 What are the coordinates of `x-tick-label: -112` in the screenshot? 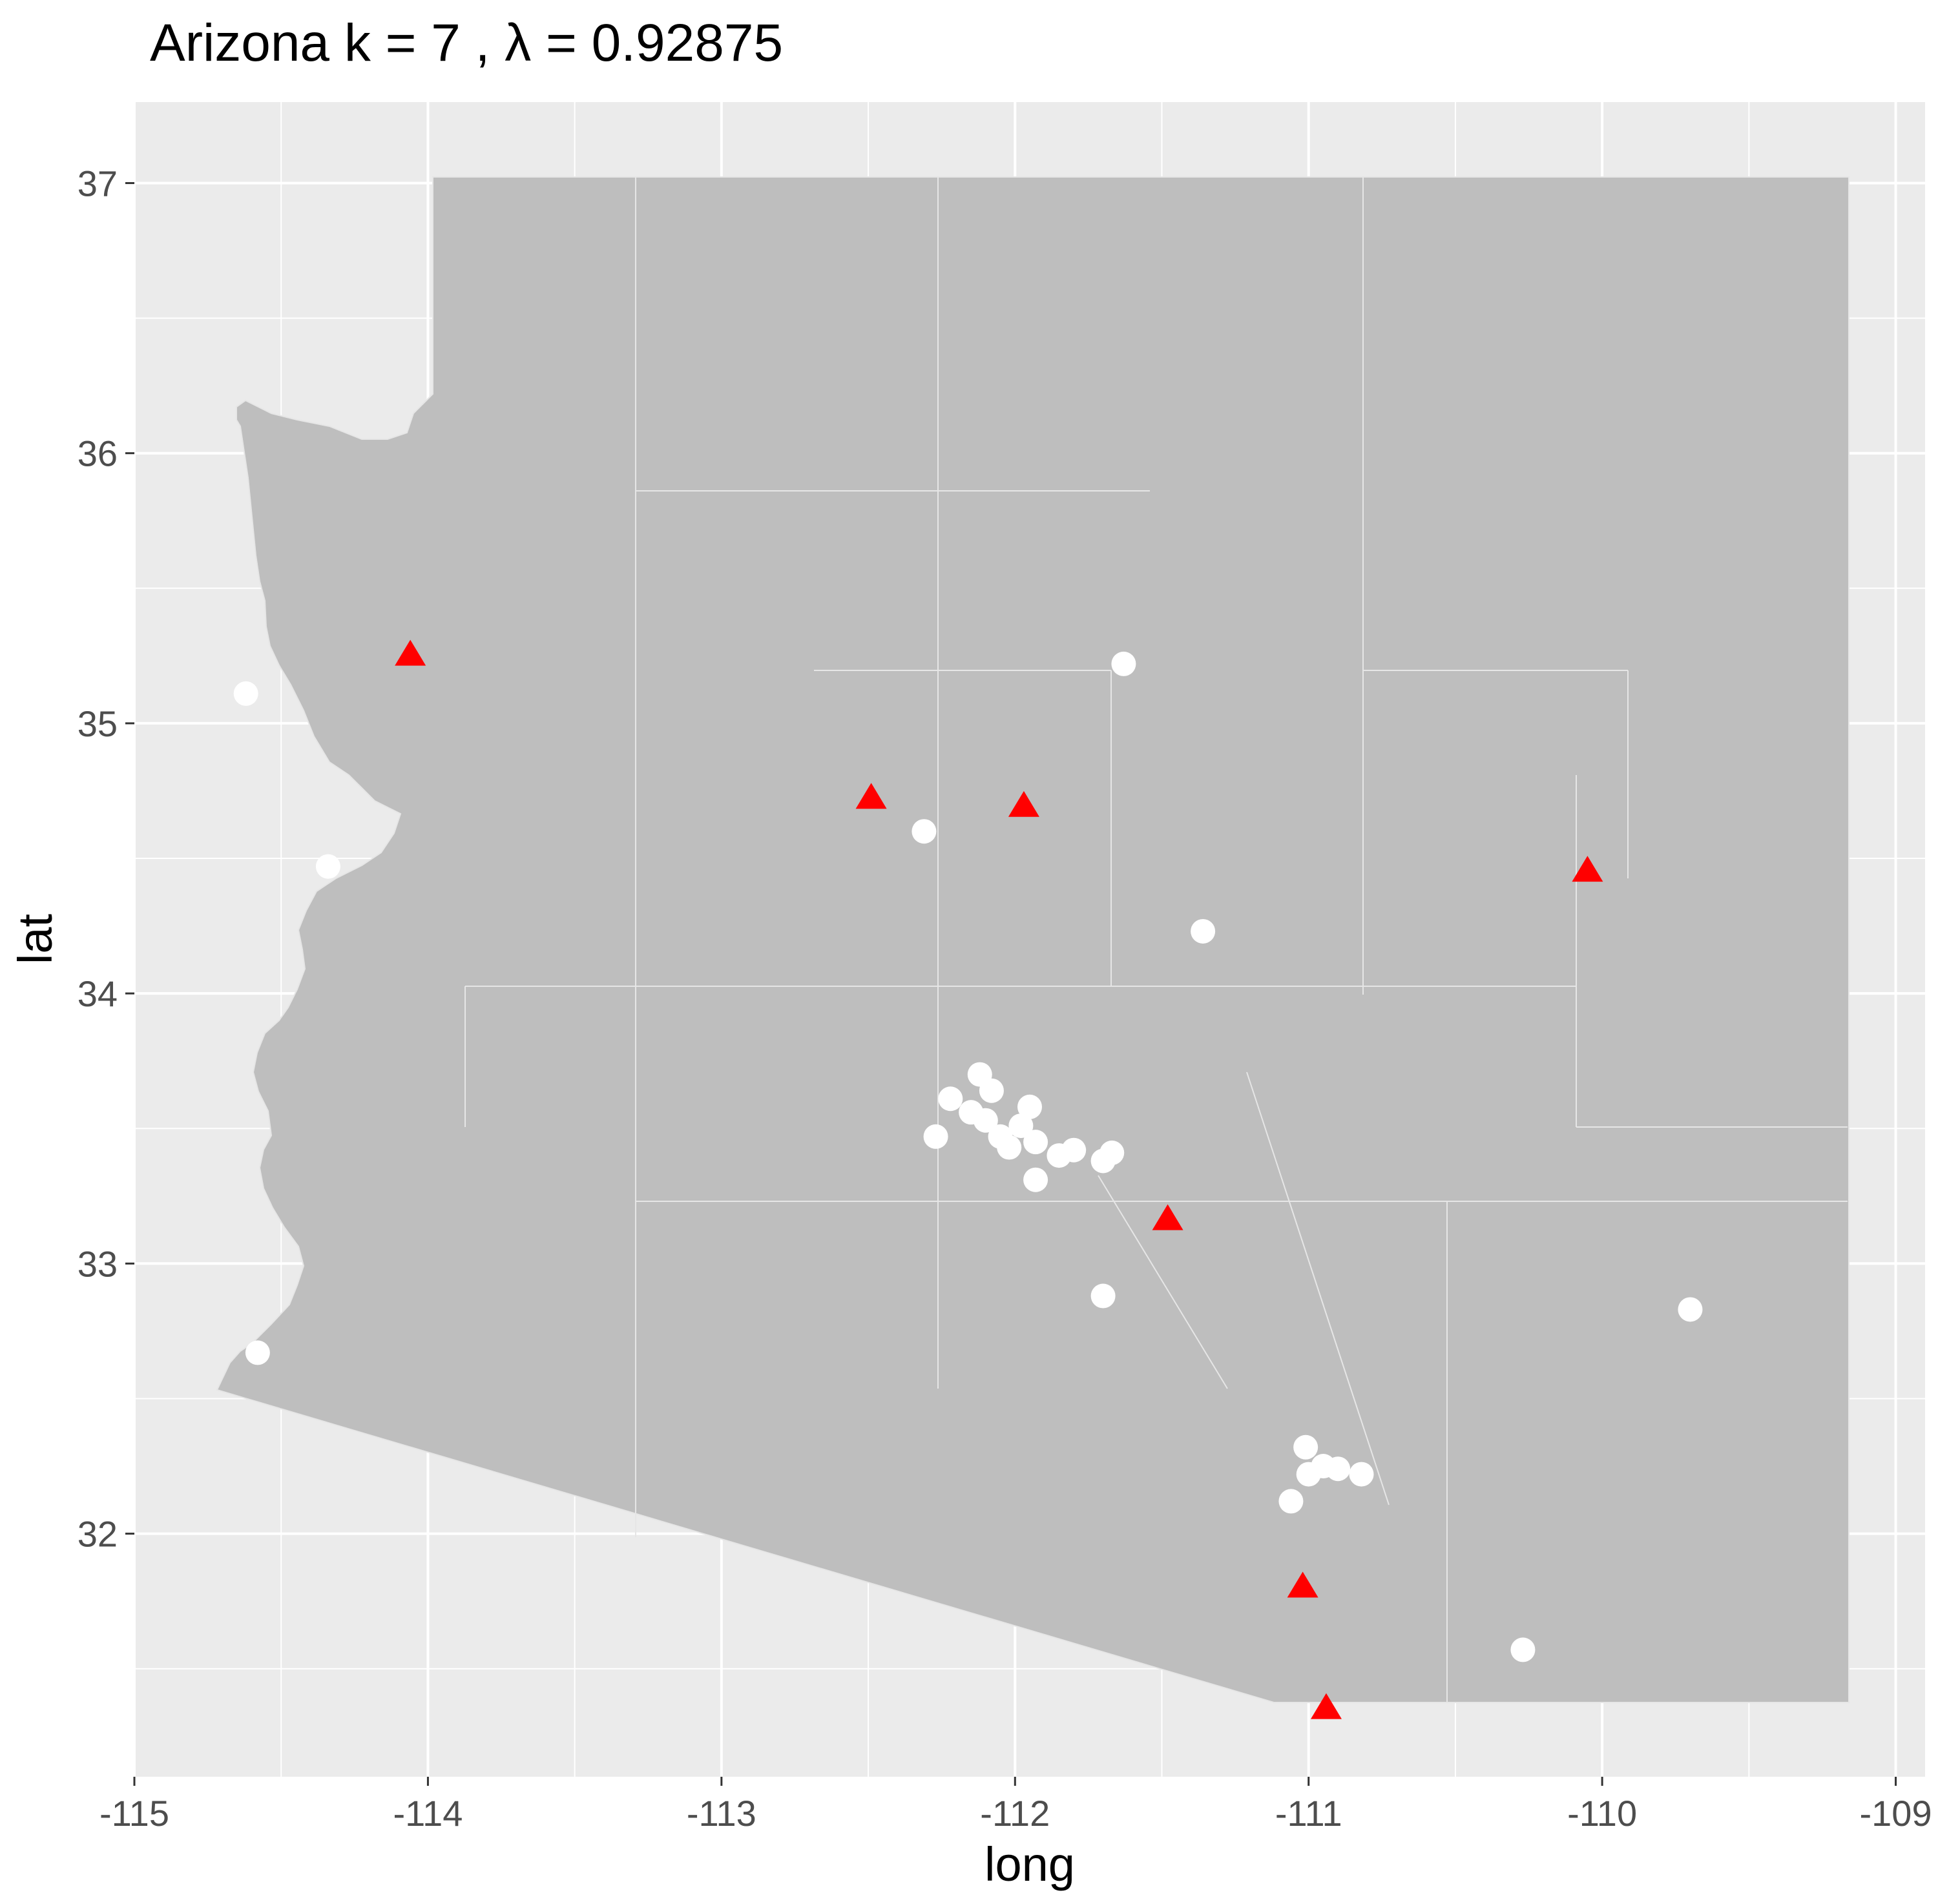 It's located at (1015, 1813).